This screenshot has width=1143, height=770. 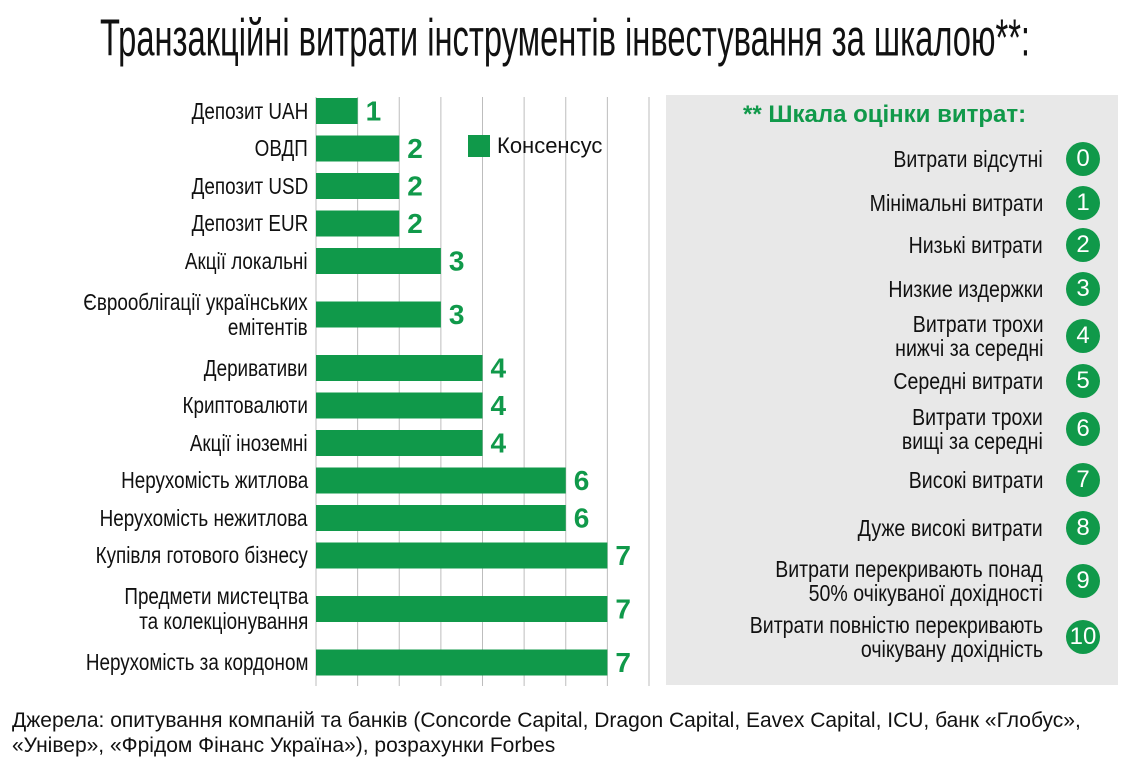 I want to click on scale-score: 2, so click(x=1083, y=245).